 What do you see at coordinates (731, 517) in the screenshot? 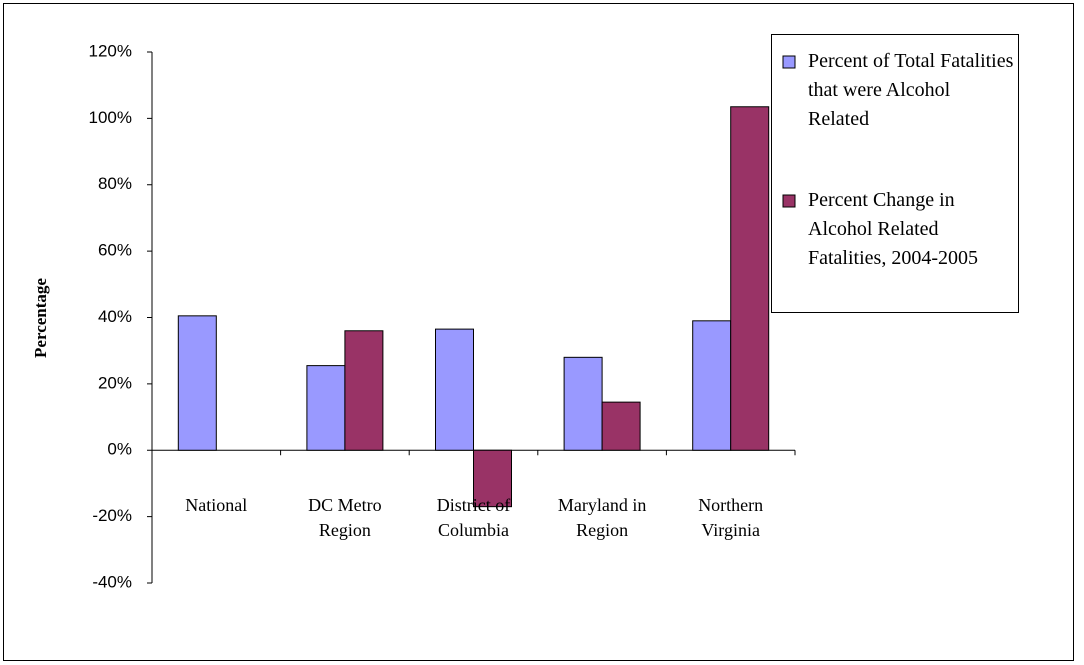
I see `x-tick-label: Northern Virginia` at bounding box center [731, 517].